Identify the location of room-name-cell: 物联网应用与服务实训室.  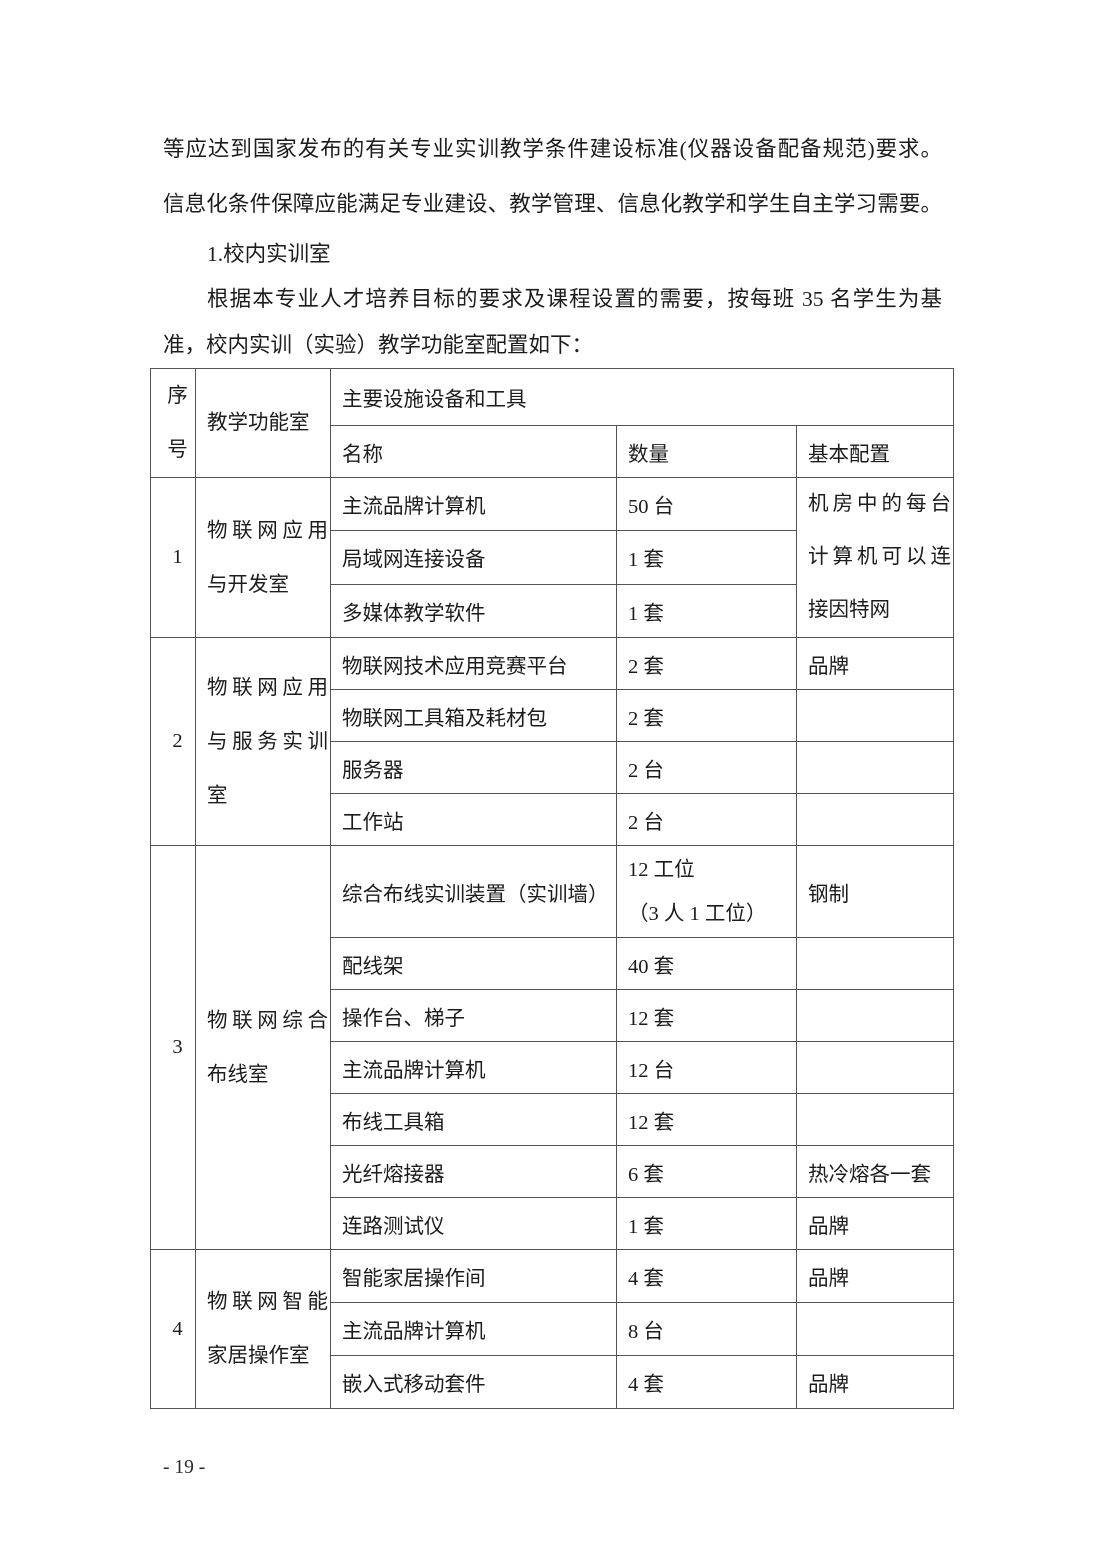
(263, 741).